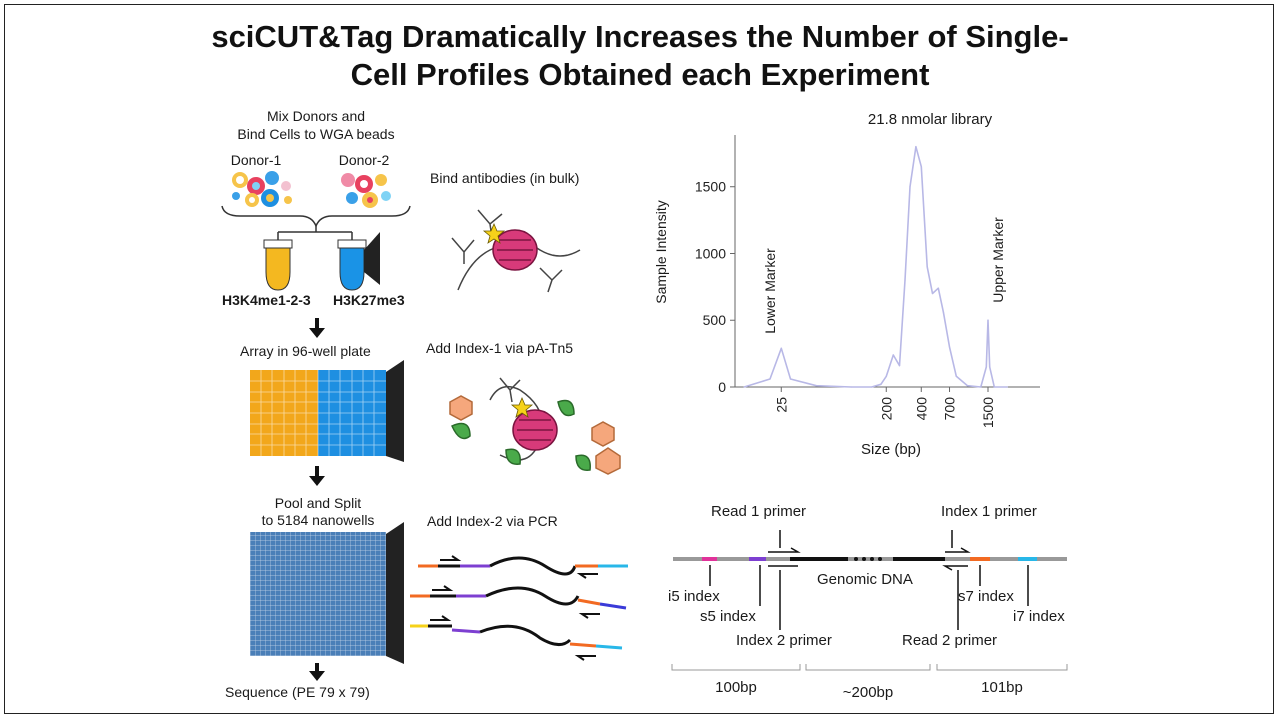  What do you see at coordinates (327, 411) in the screenshot?
I see `96-well-plate` at bounding box center [327, 411].